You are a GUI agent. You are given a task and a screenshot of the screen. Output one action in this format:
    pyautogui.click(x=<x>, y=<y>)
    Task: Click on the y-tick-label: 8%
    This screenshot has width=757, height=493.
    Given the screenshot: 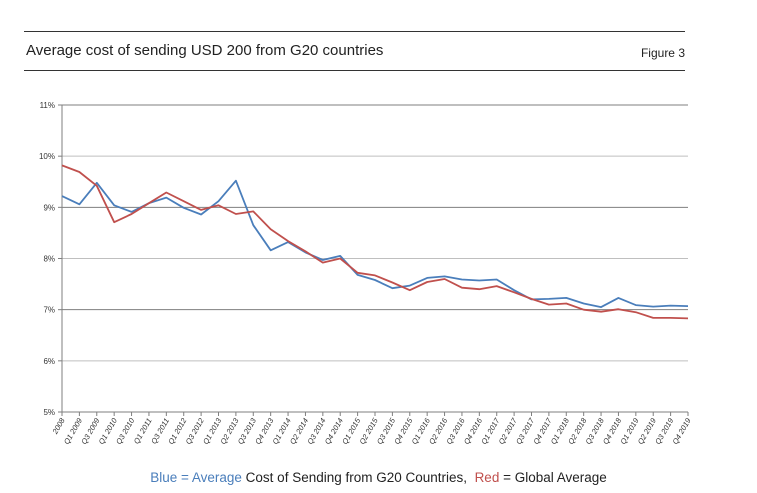 What is the action you would take?
    pyautogui.click(x=49, y=259)
    